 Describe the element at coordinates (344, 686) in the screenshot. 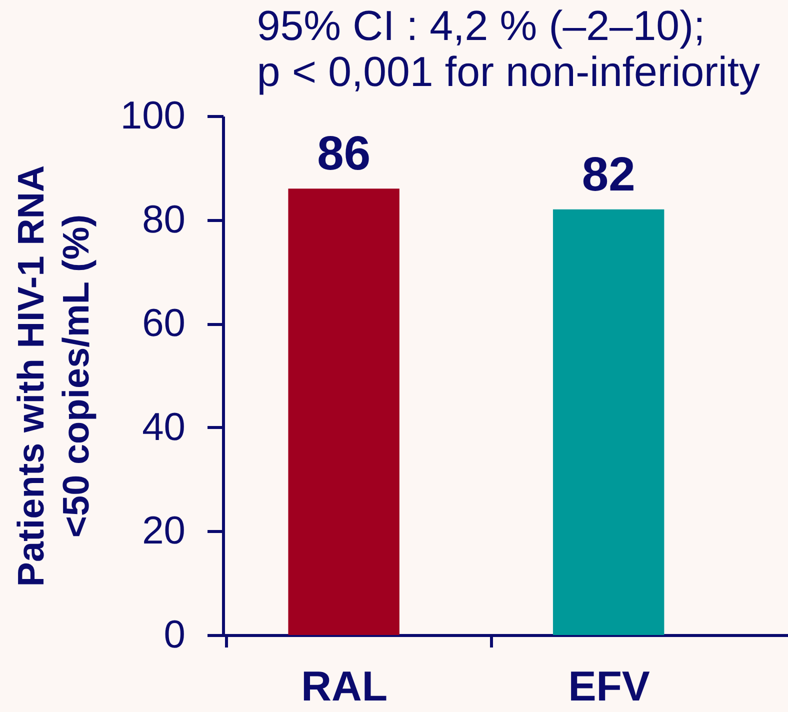

I see `x-tick-label: RAL` at that location.